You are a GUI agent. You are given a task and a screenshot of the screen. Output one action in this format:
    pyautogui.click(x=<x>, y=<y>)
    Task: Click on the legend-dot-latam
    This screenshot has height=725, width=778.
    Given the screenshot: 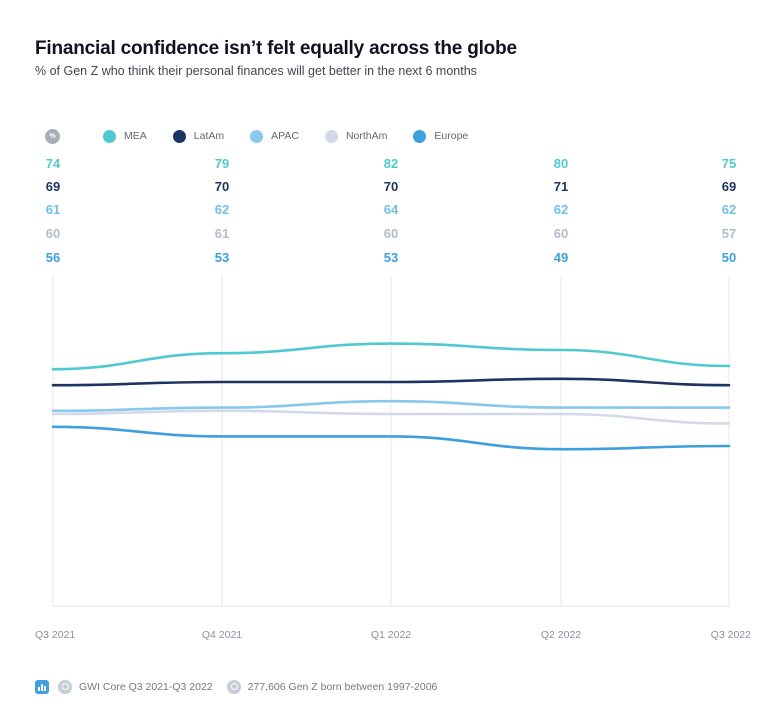 What is the action you would take?
    pyautogui.click(x=179, y=136)
    